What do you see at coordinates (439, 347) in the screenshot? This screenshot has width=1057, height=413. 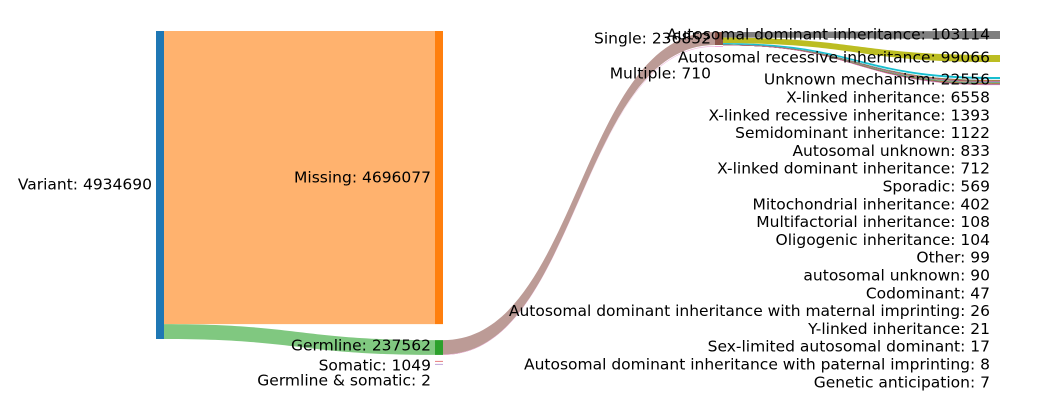 I see `node-germline` at bounding box center [439, 347].